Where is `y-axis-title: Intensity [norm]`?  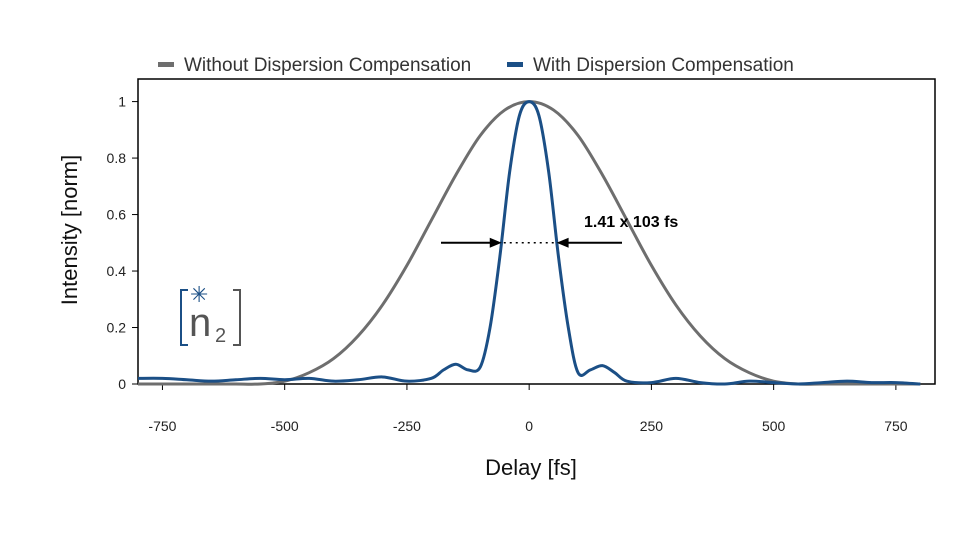 y-axis-title: Intensity [norm] is located at coordinates (69, 230).